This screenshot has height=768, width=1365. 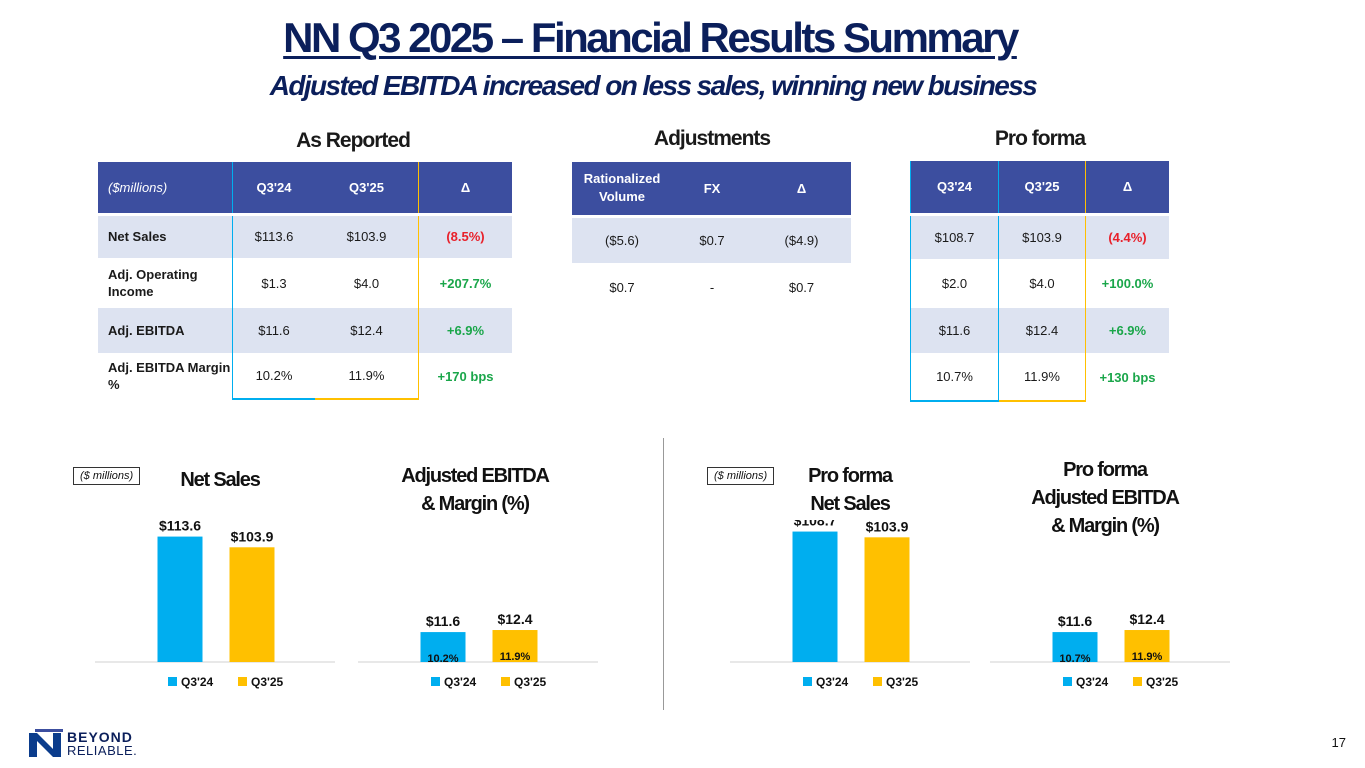 I want to click on table-row: $108.7 $103.9 (4.4%), so click(x=1039, y=235).